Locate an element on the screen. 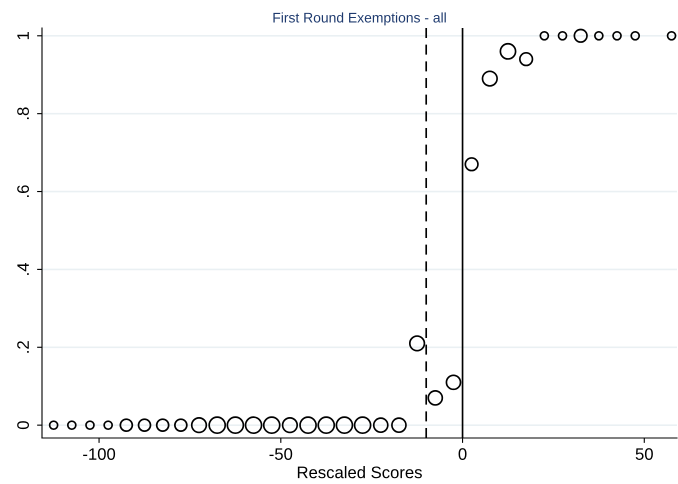 The height and width of the screenshot is (484, 678). x-tick-label: -50 is located at coordinates (281, 454).